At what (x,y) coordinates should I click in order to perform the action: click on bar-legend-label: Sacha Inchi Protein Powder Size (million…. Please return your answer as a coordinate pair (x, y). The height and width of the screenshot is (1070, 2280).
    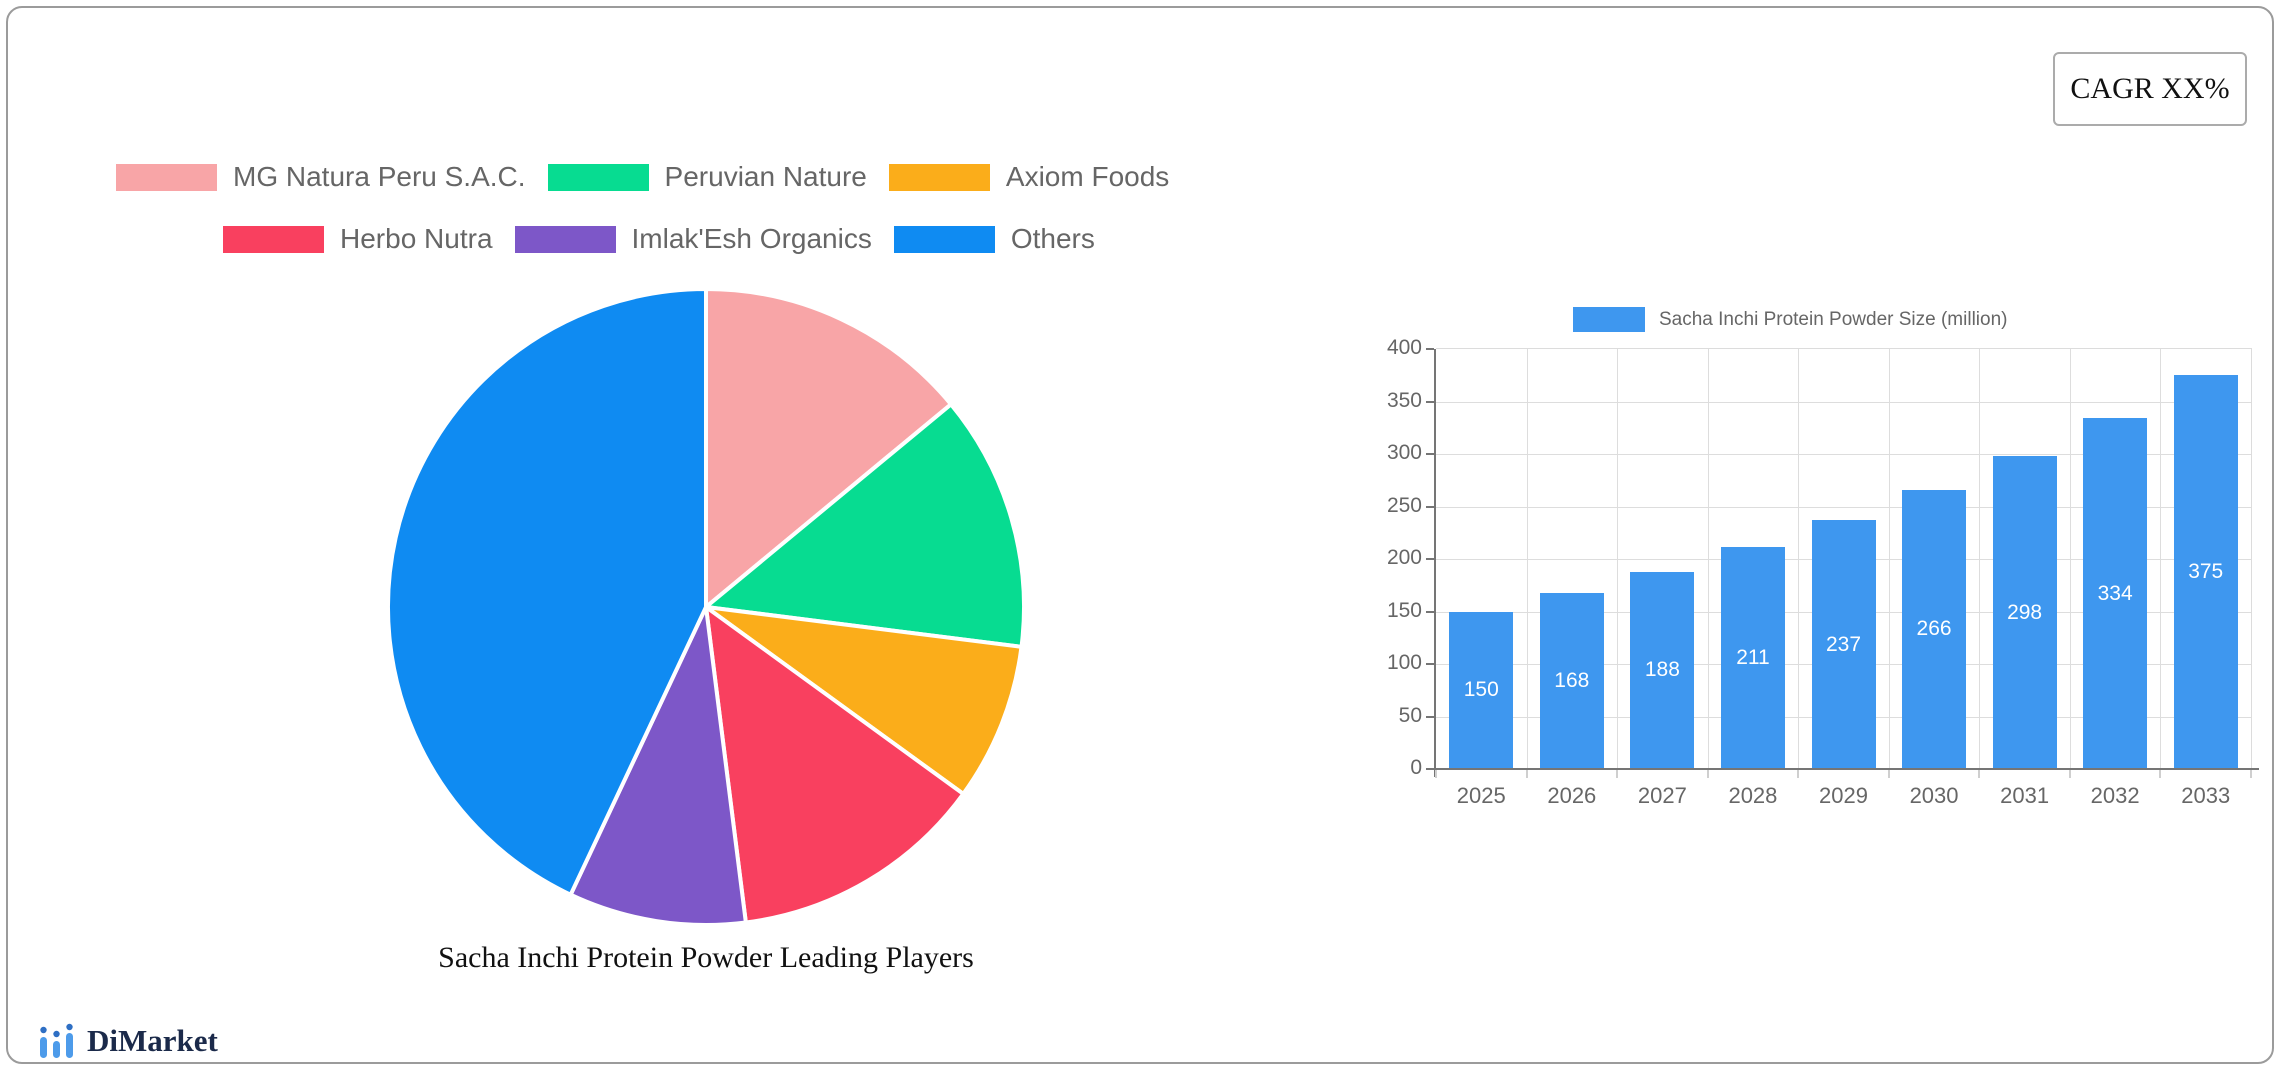
    Looking at the image, I should click on (1833, 319).